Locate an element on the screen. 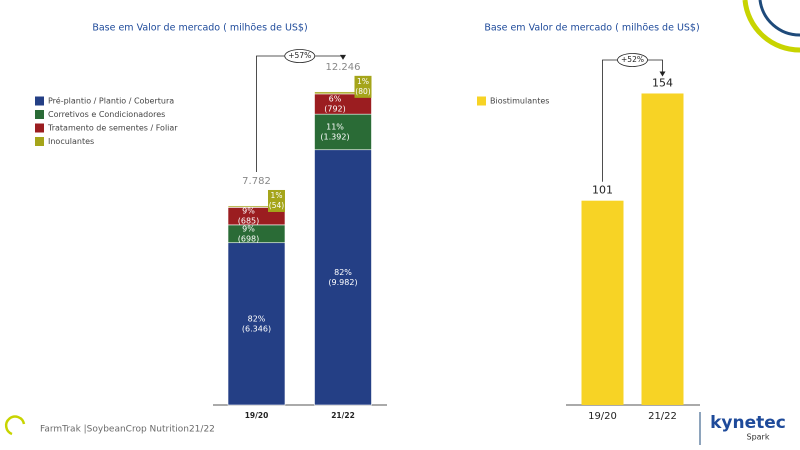 This screenshot has width=800, height=450. value-label: (80) is located at coordinates (362, 91).